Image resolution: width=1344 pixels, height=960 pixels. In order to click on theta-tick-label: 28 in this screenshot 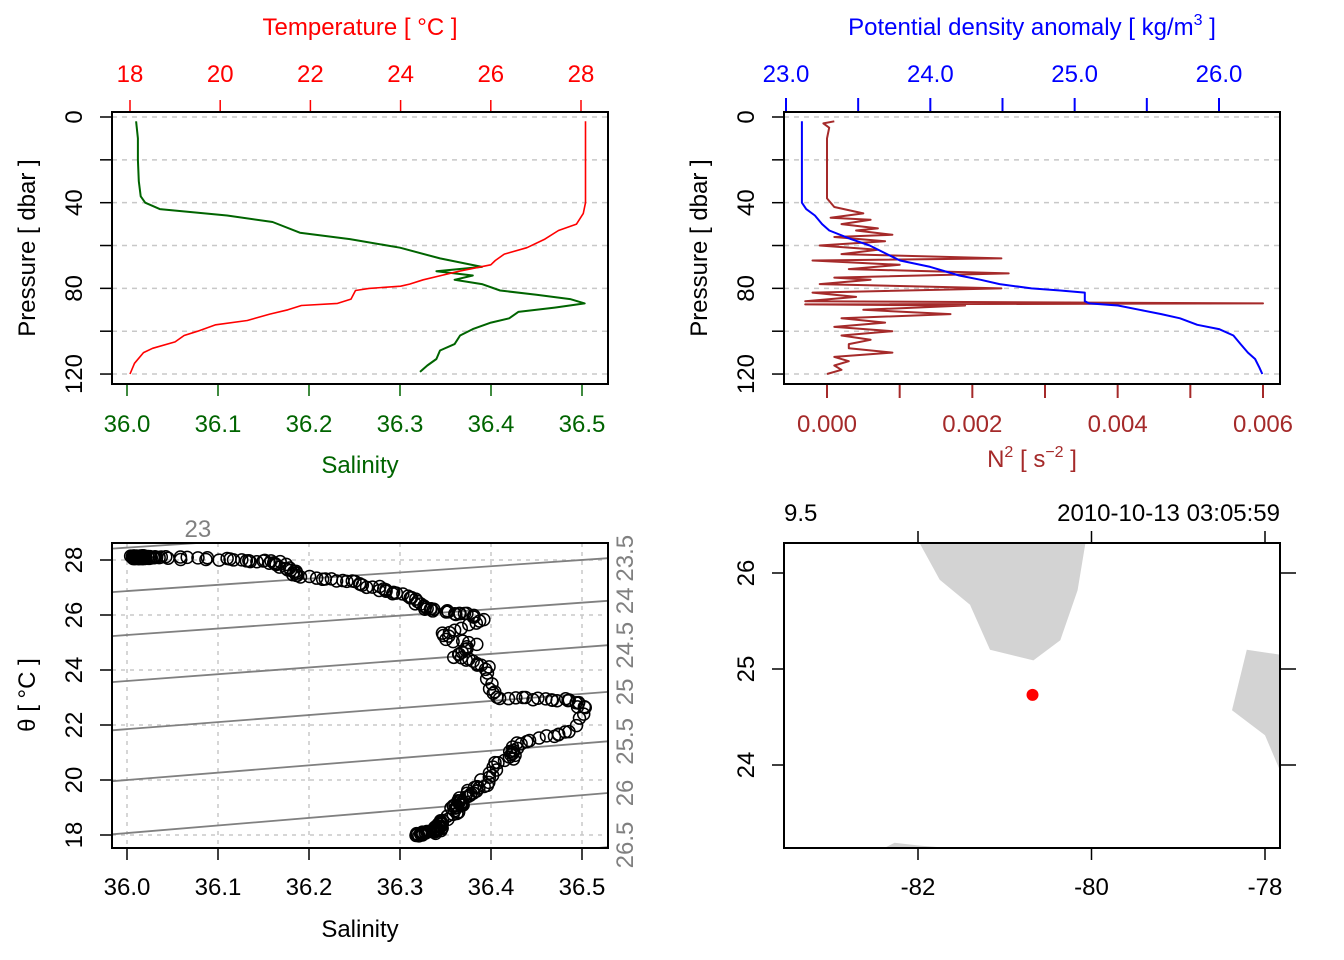, I will do `click(74, 560)`.